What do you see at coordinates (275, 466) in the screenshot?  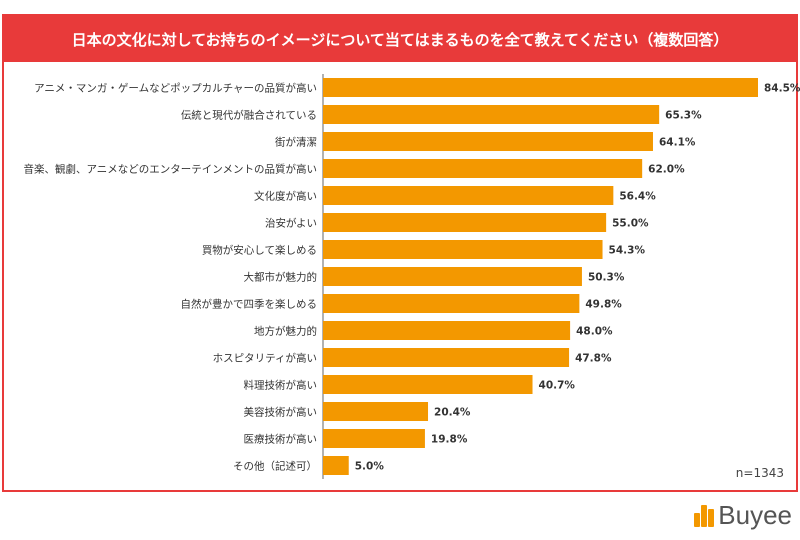 I see `category-label: その他（記述可）` at bounding box center [275, 466].